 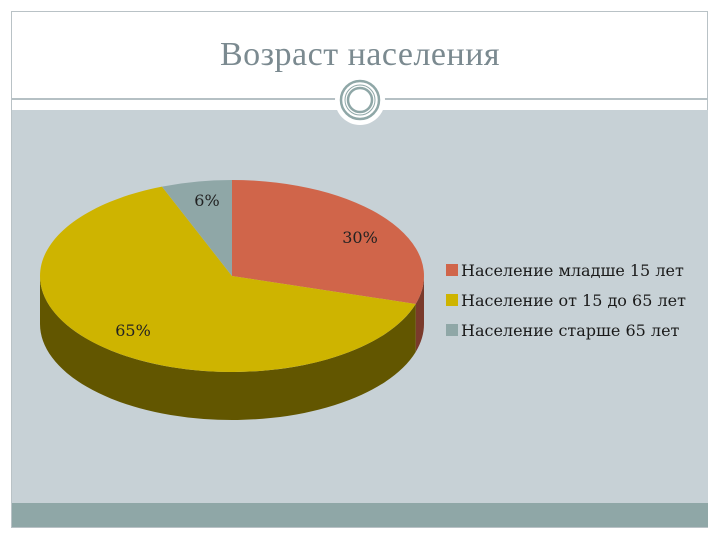 I want to click on data-label-working: 65%, so click(x=133, y=330).